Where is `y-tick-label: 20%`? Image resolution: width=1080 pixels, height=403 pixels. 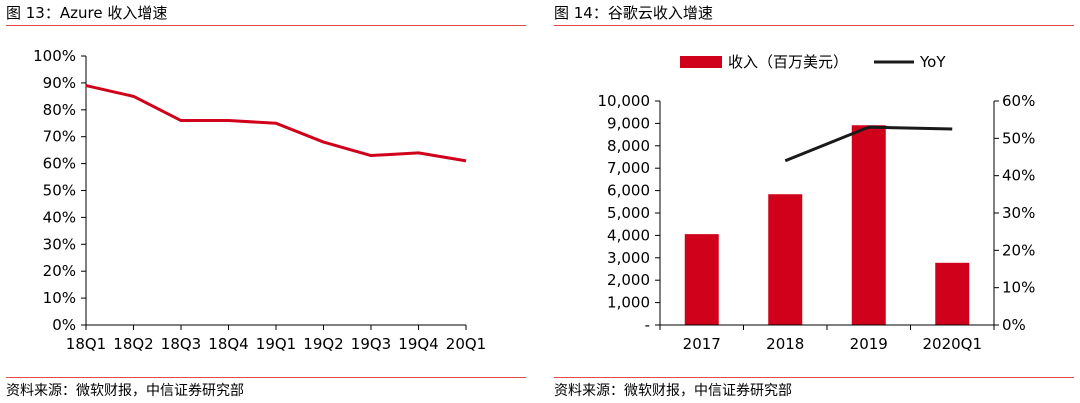 y-tick-label: 20% is located at coordinates (59, 271).